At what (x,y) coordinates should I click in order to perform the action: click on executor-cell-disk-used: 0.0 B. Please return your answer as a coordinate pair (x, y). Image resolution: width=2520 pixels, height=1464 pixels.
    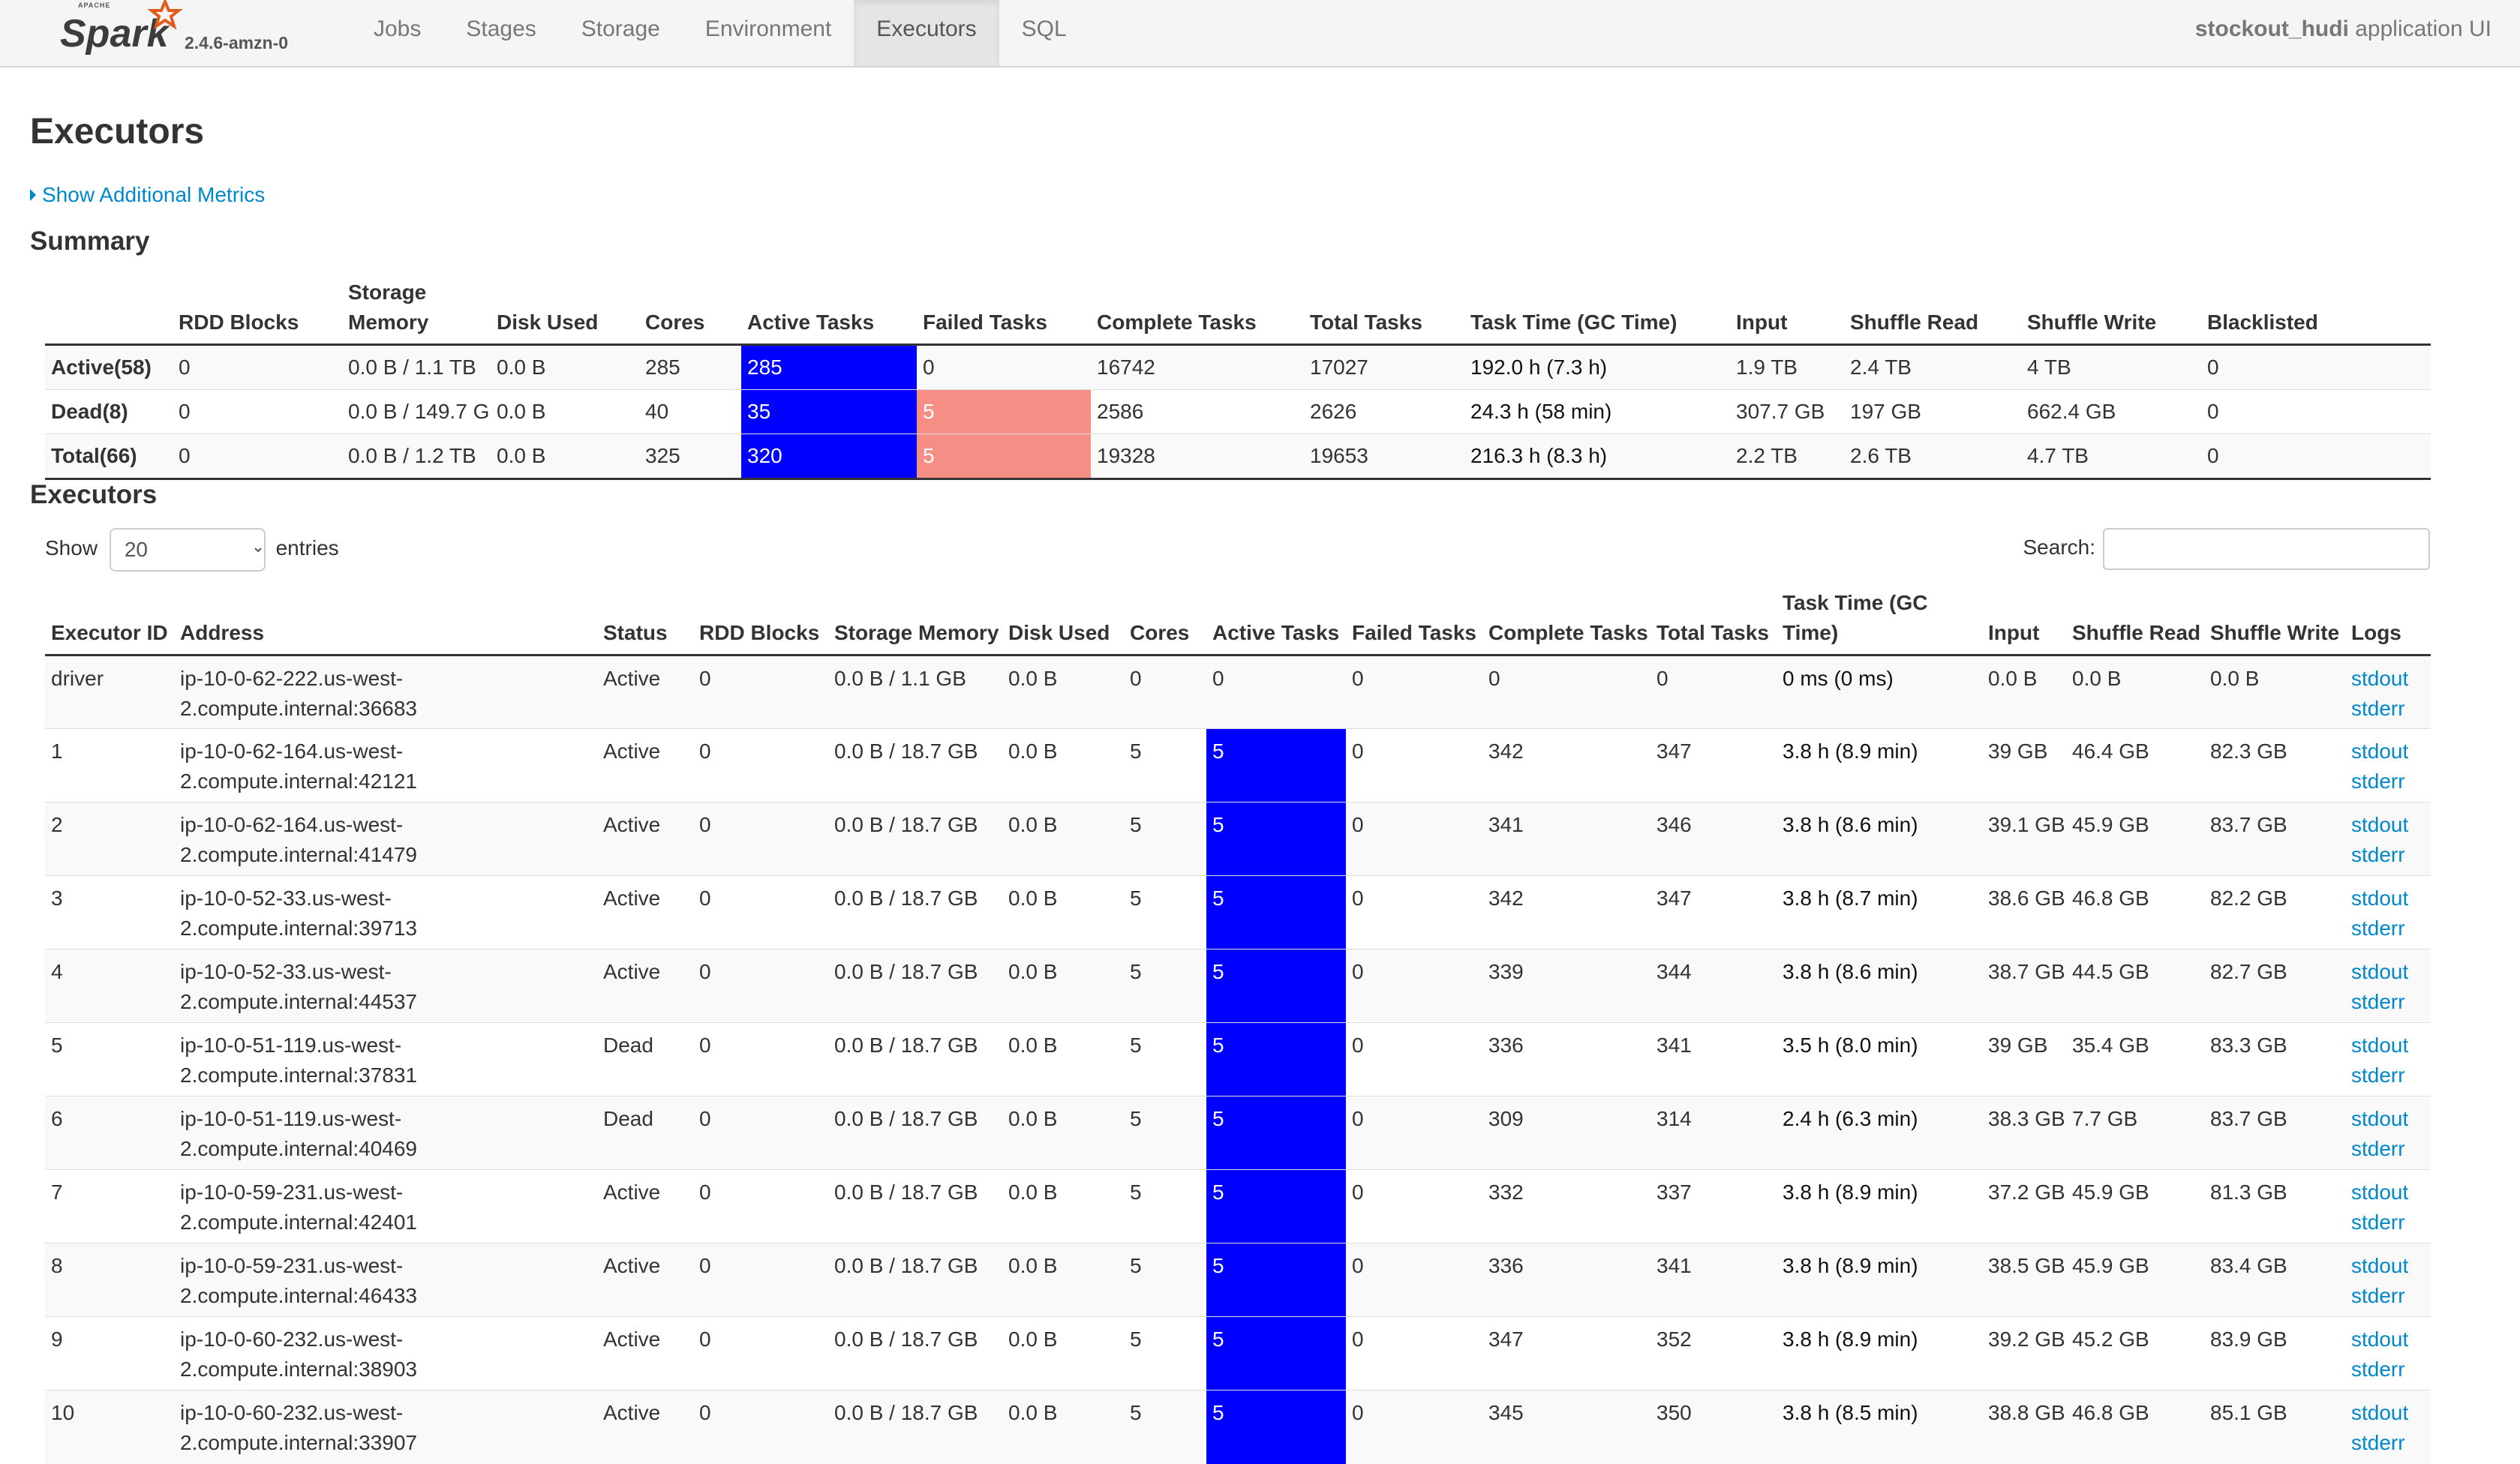
    Looking at the image, I should click on (1063, 1427).